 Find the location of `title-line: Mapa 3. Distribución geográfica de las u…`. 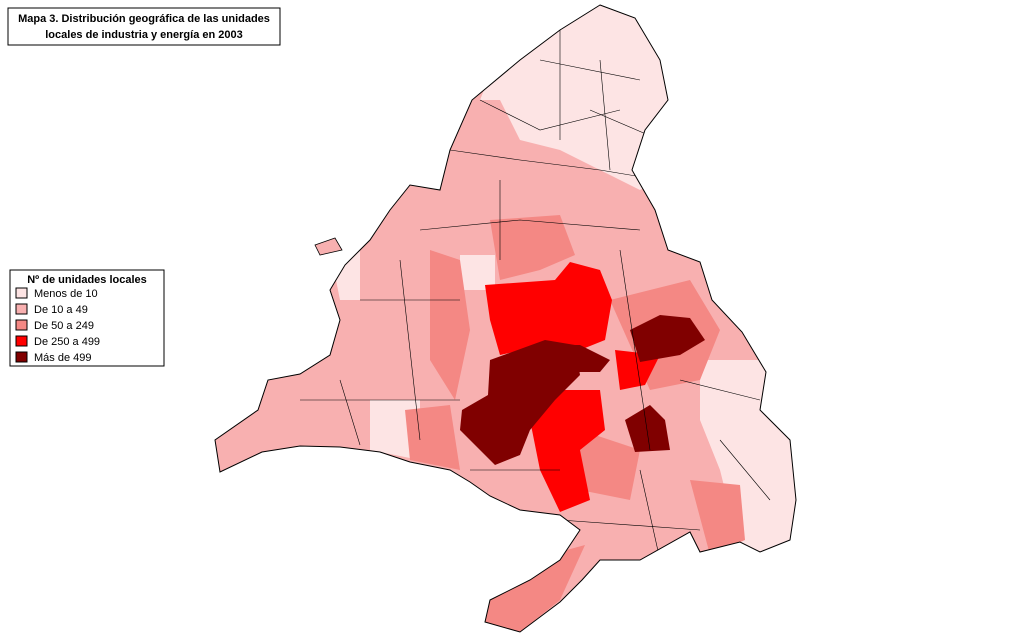

title-line: Mapa 3. Distribución geográfica de las u… is located at coordinates (144, 19).